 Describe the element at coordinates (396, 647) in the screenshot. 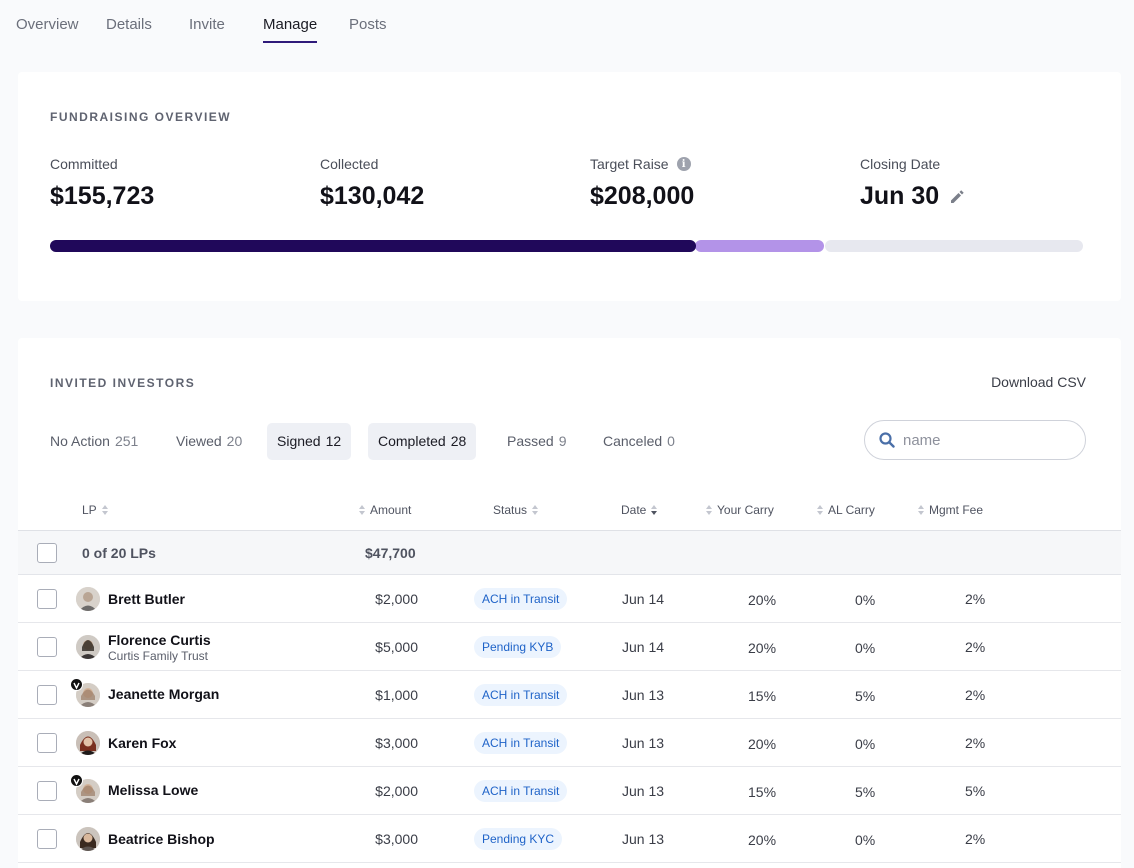

I see `amount-cell: $5,000` at that location.